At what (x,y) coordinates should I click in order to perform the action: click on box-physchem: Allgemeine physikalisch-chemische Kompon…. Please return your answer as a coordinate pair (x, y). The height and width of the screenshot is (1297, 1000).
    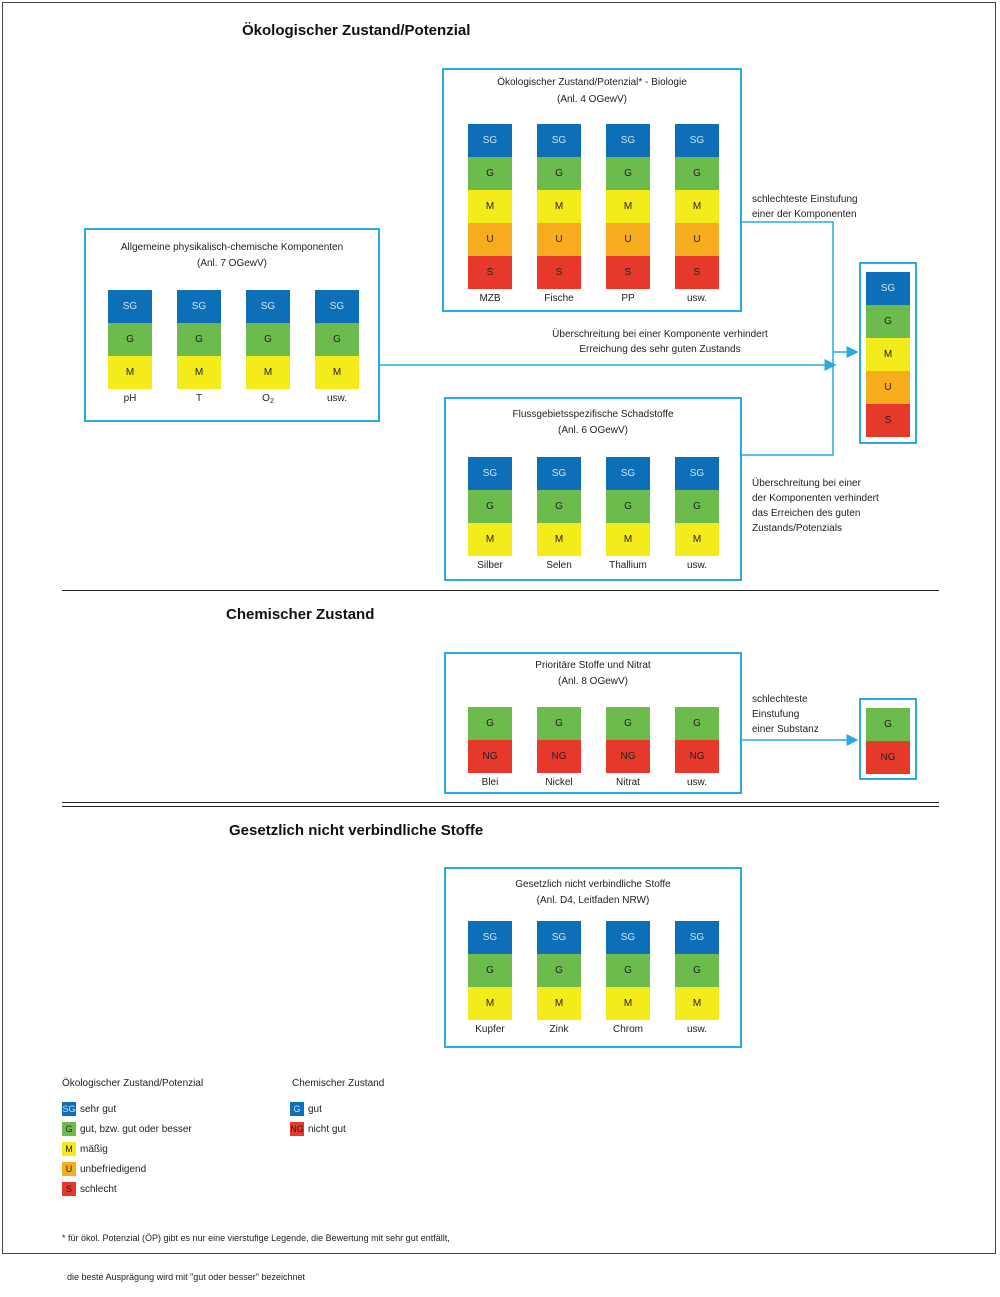
    Looking at the image, I should click on (232, 325).